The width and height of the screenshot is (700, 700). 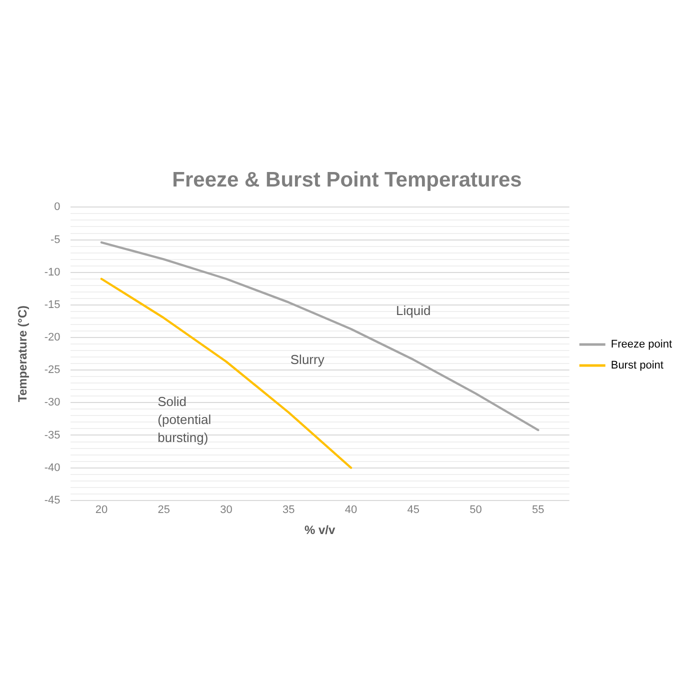 What do you see at coordinates (23, 354) in the screenshot?
I see `y-axis-title: Temperature (°C)` at bounding box center [23, 354].